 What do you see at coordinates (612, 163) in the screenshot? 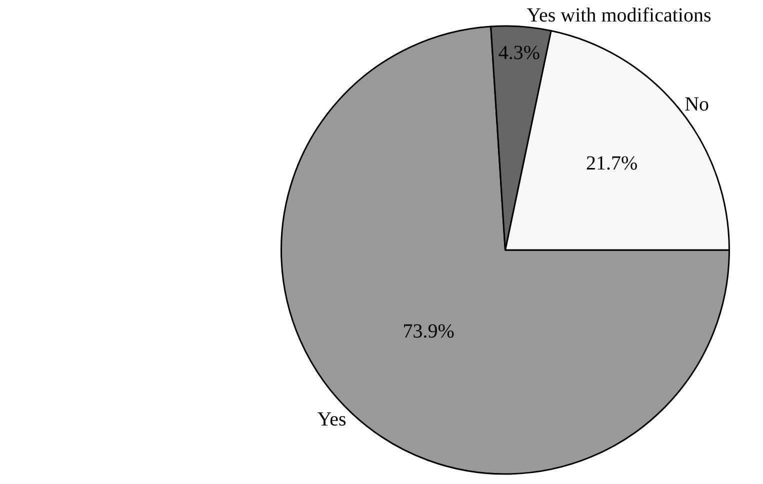
I see `data-label: 21.7%` at bounding box center [612, 163].